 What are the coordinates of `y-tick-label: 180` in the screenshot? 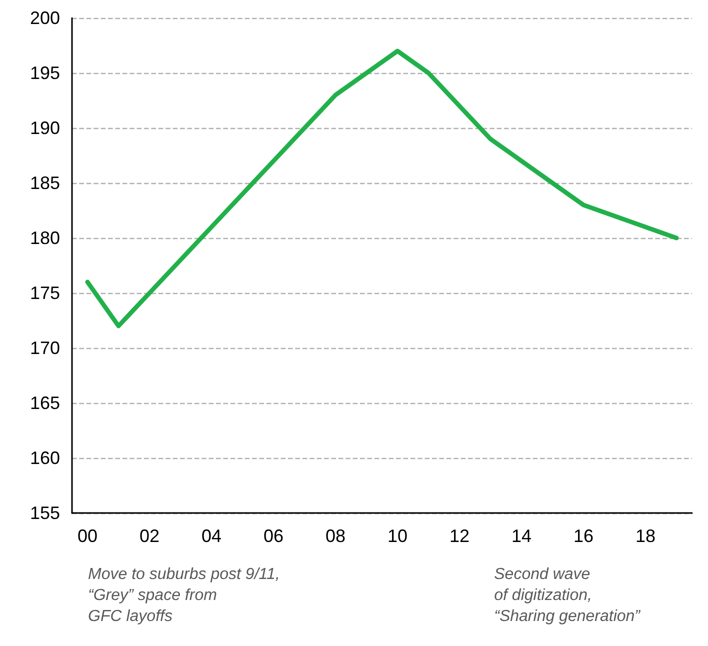 It's located at (45, 238).